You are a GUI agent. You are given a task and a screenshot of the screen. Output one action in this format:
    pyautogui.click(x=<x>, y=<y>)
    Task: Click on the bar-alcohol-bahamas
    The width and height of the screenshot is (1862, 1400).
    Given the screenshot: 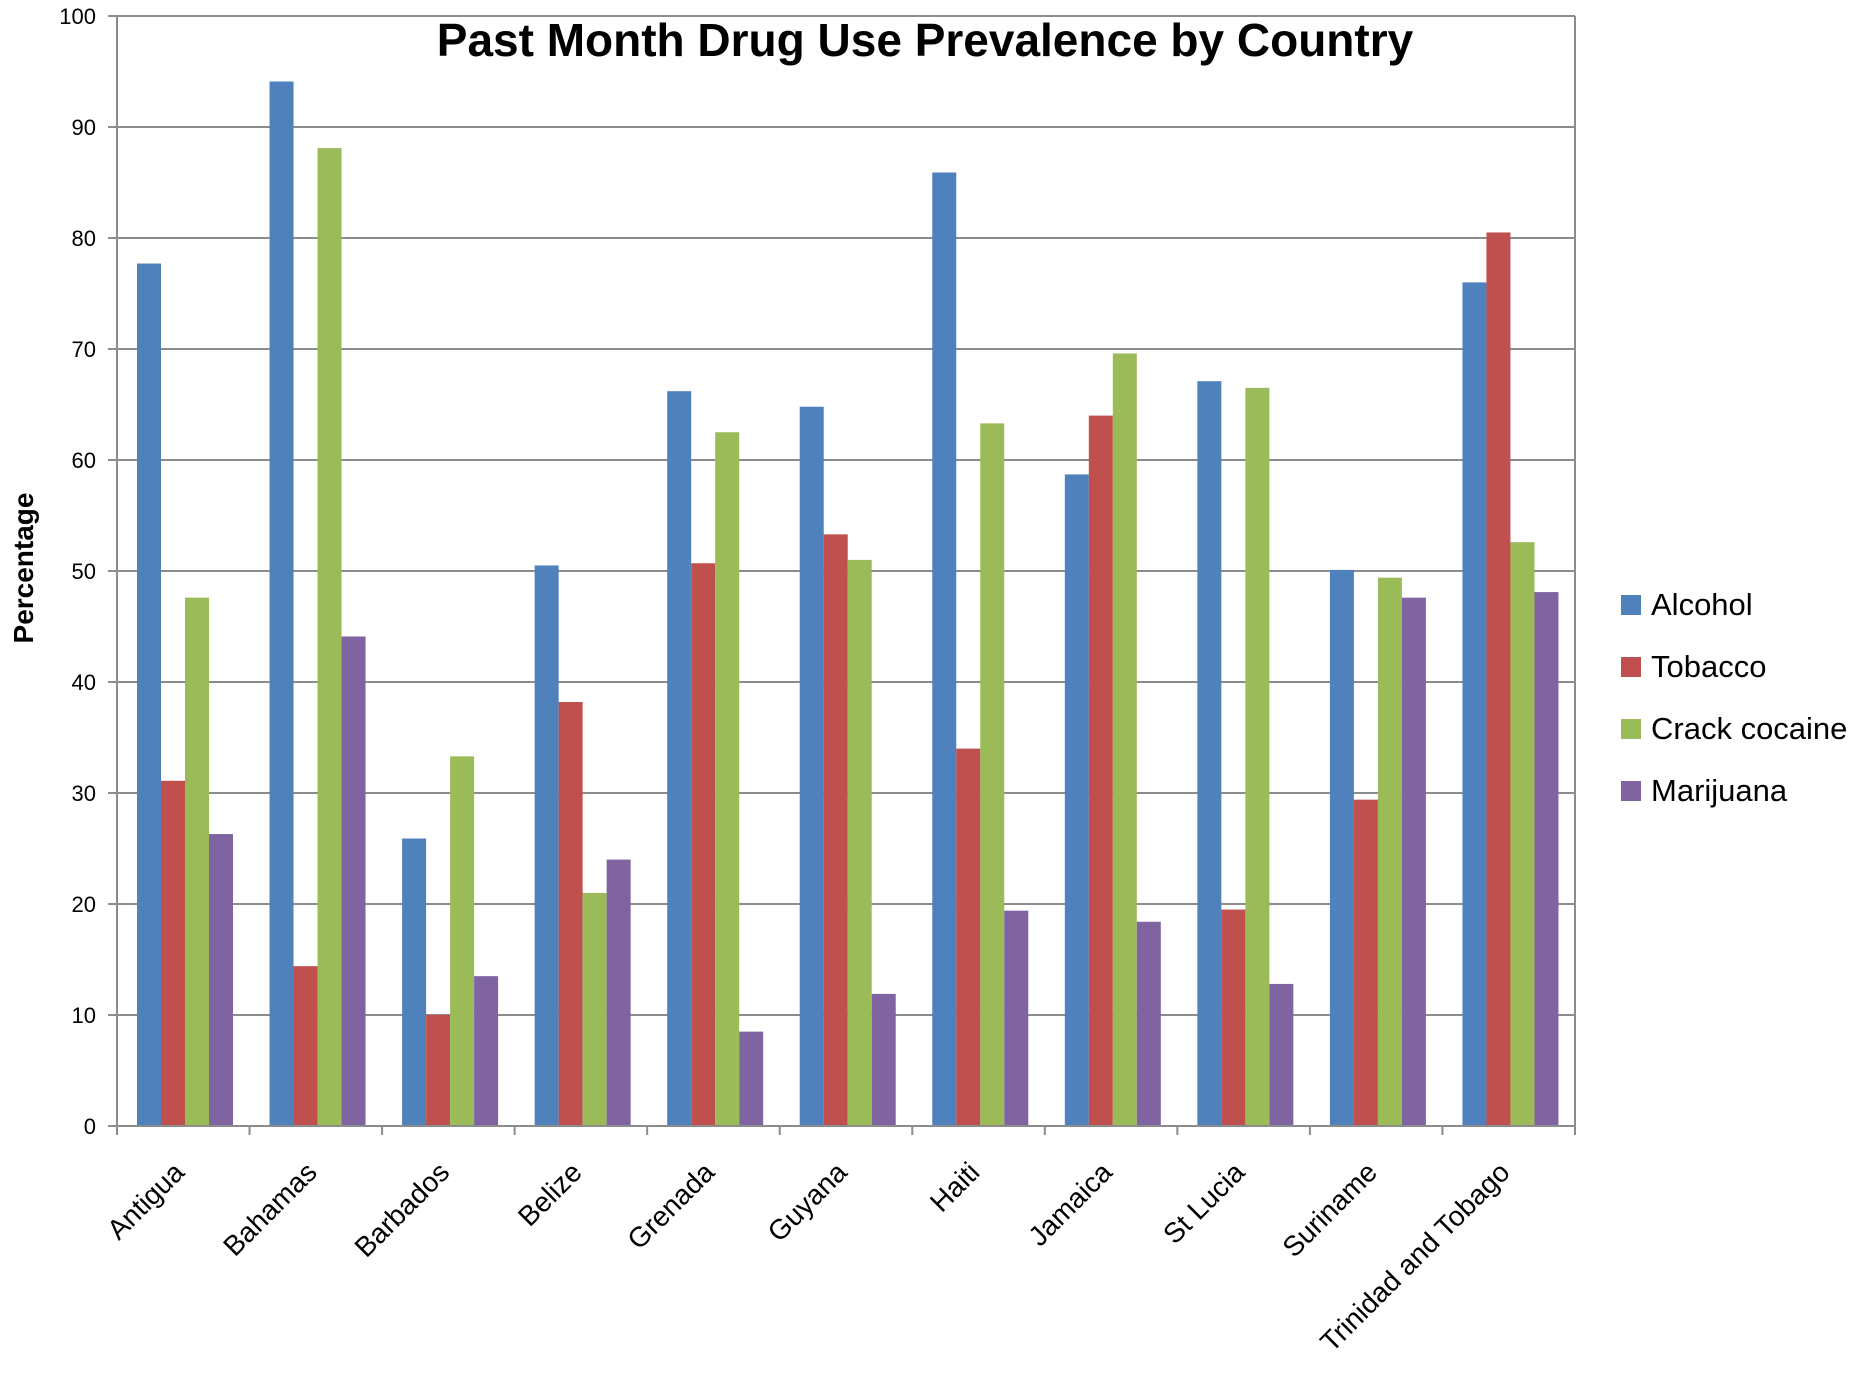 What is the action you would take?
    pyautogui.click(x=281, y=604)
    